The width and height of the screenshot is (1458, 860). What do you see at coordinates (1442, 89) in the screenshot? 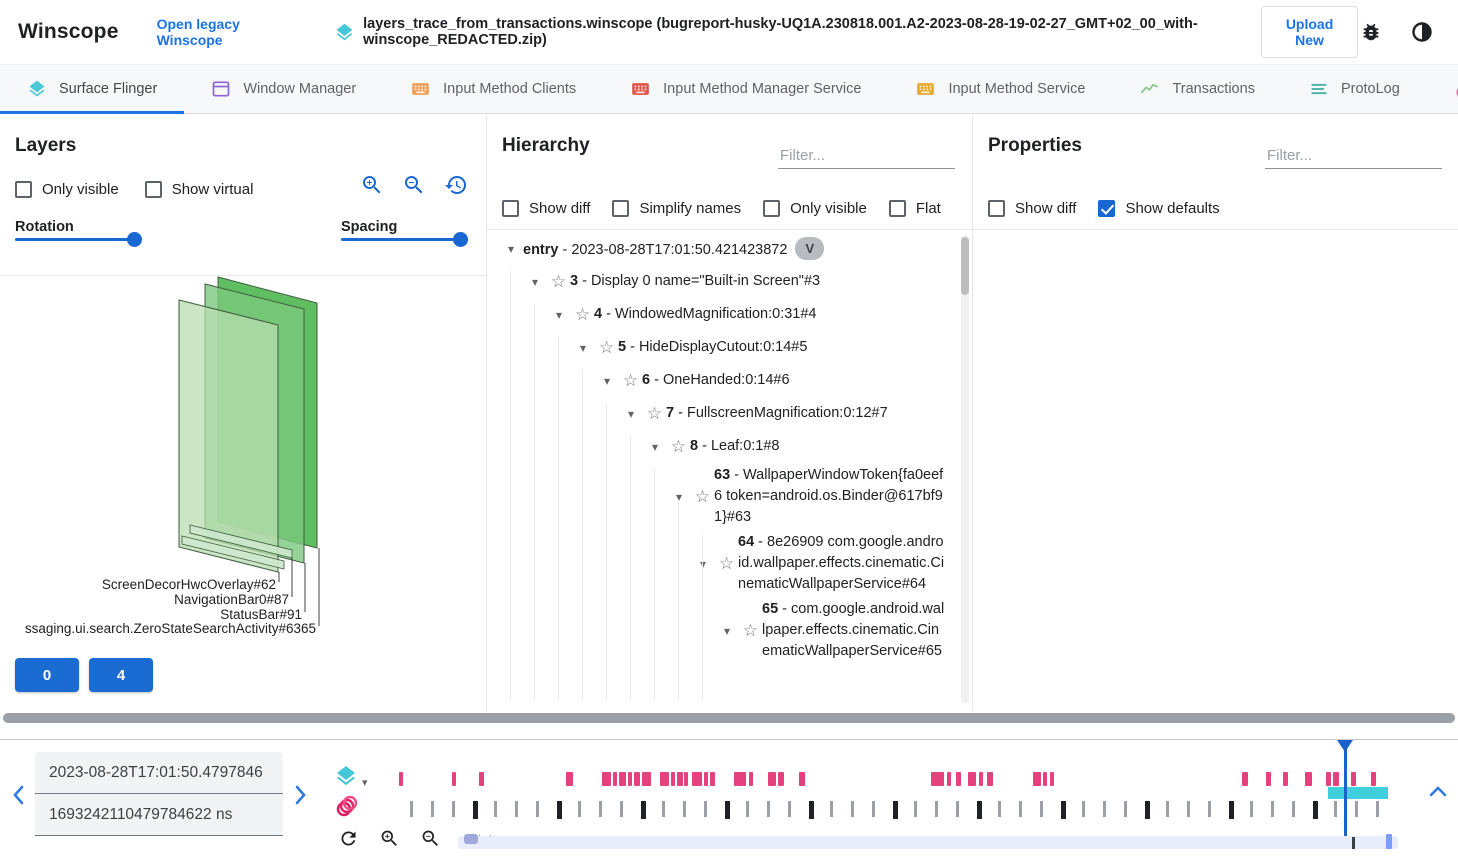
I see `tab-transitions: Transitions` at bounding box center [1442, 89].